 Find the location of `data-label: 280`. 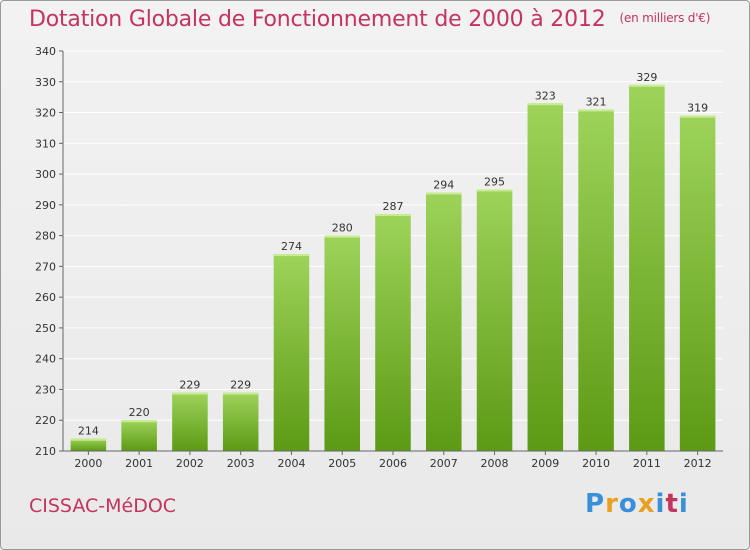

data-label: 280 is located at coordinates (342, 228).